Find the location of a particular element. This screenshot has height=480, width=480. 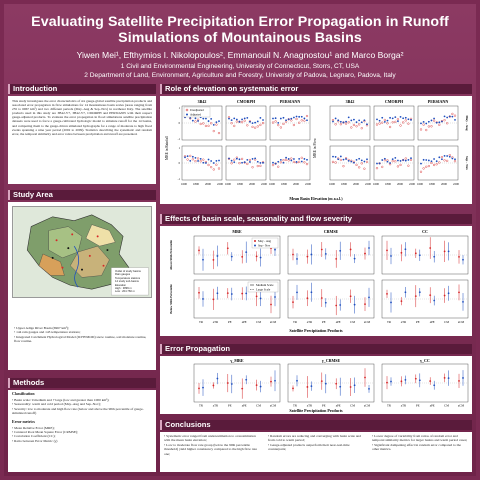

x-tick-label: aTR is located at coordinates (216, 322).